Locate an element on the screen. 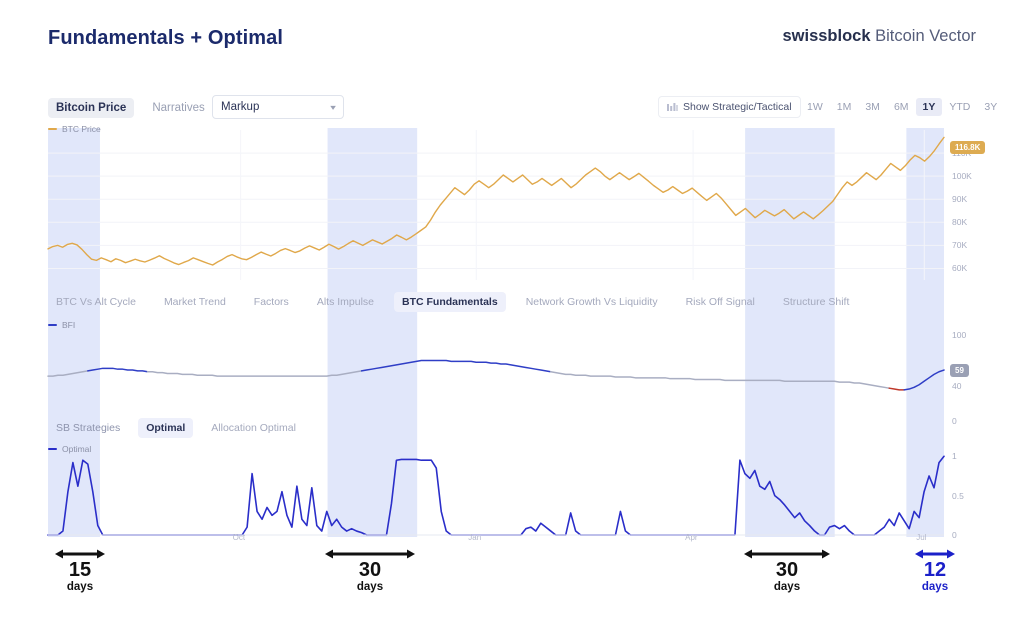 The width and height of the screenshot is (1024, 640). tab-market-trend: Market Trend is located at coordinates (194, 302).